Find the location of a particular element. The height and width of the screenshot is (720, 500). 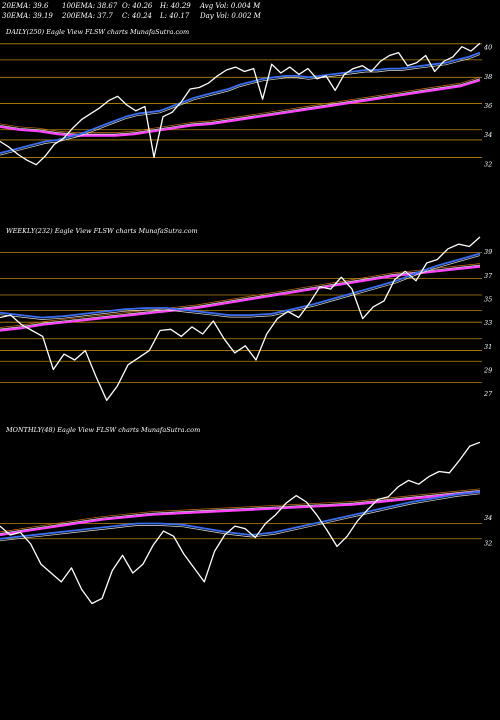

daily-ema-slow-line is located at coordinates (240, 108).